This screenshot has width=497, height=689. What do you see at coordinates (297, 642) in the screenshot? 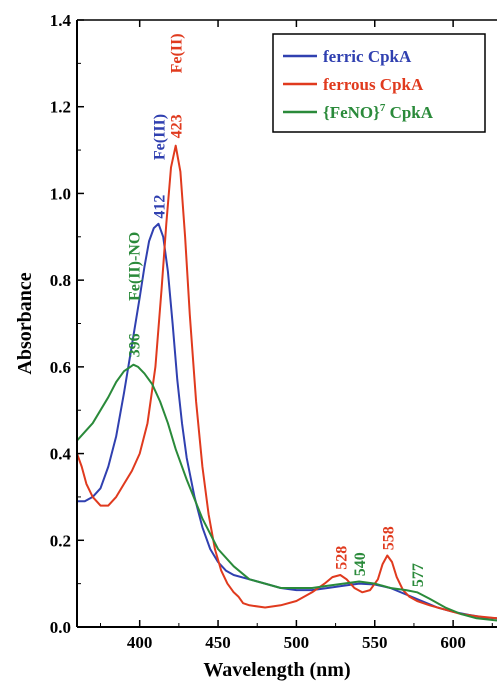
I see `x-tick-label: 500` at bounding box center [297, 642].